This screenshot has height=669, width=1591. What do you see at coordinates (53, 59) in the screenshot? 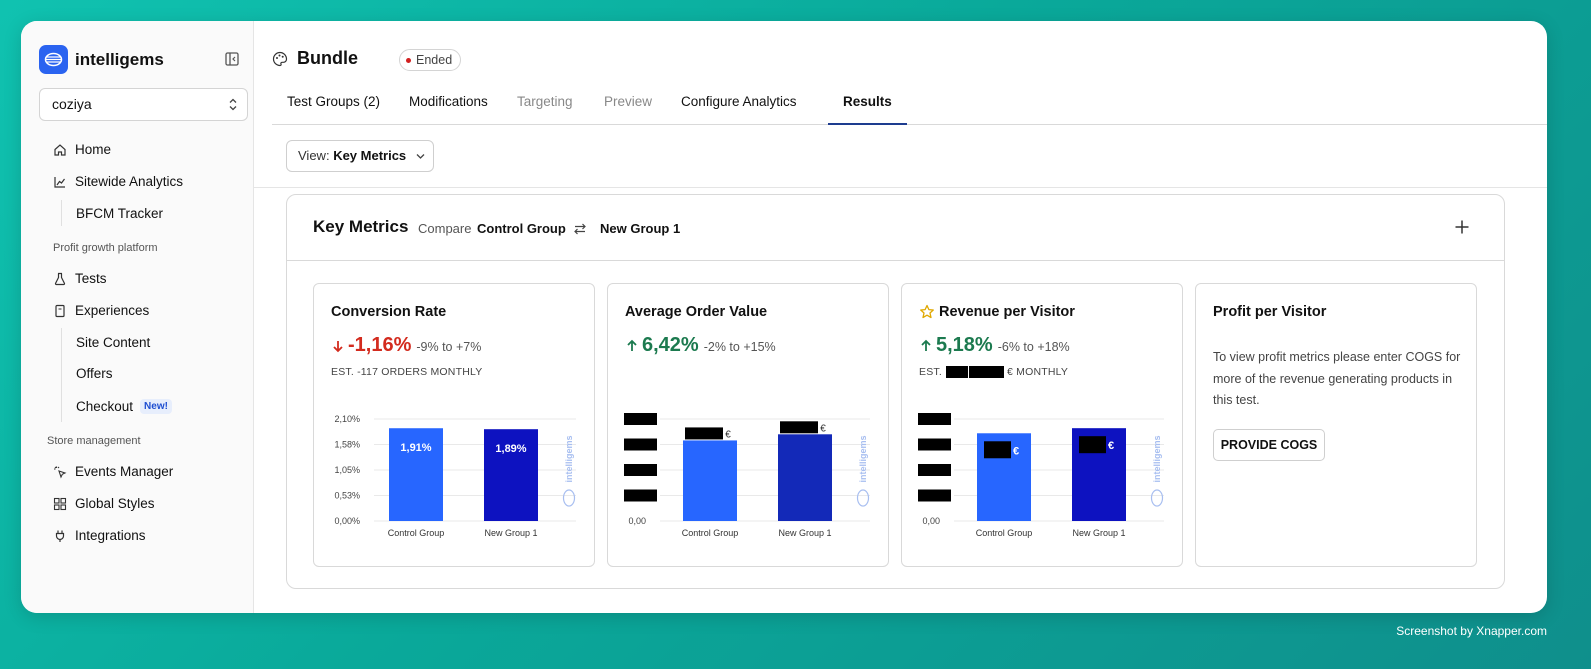
I see `brand-logo-icon` at bounding box center [53, 59].